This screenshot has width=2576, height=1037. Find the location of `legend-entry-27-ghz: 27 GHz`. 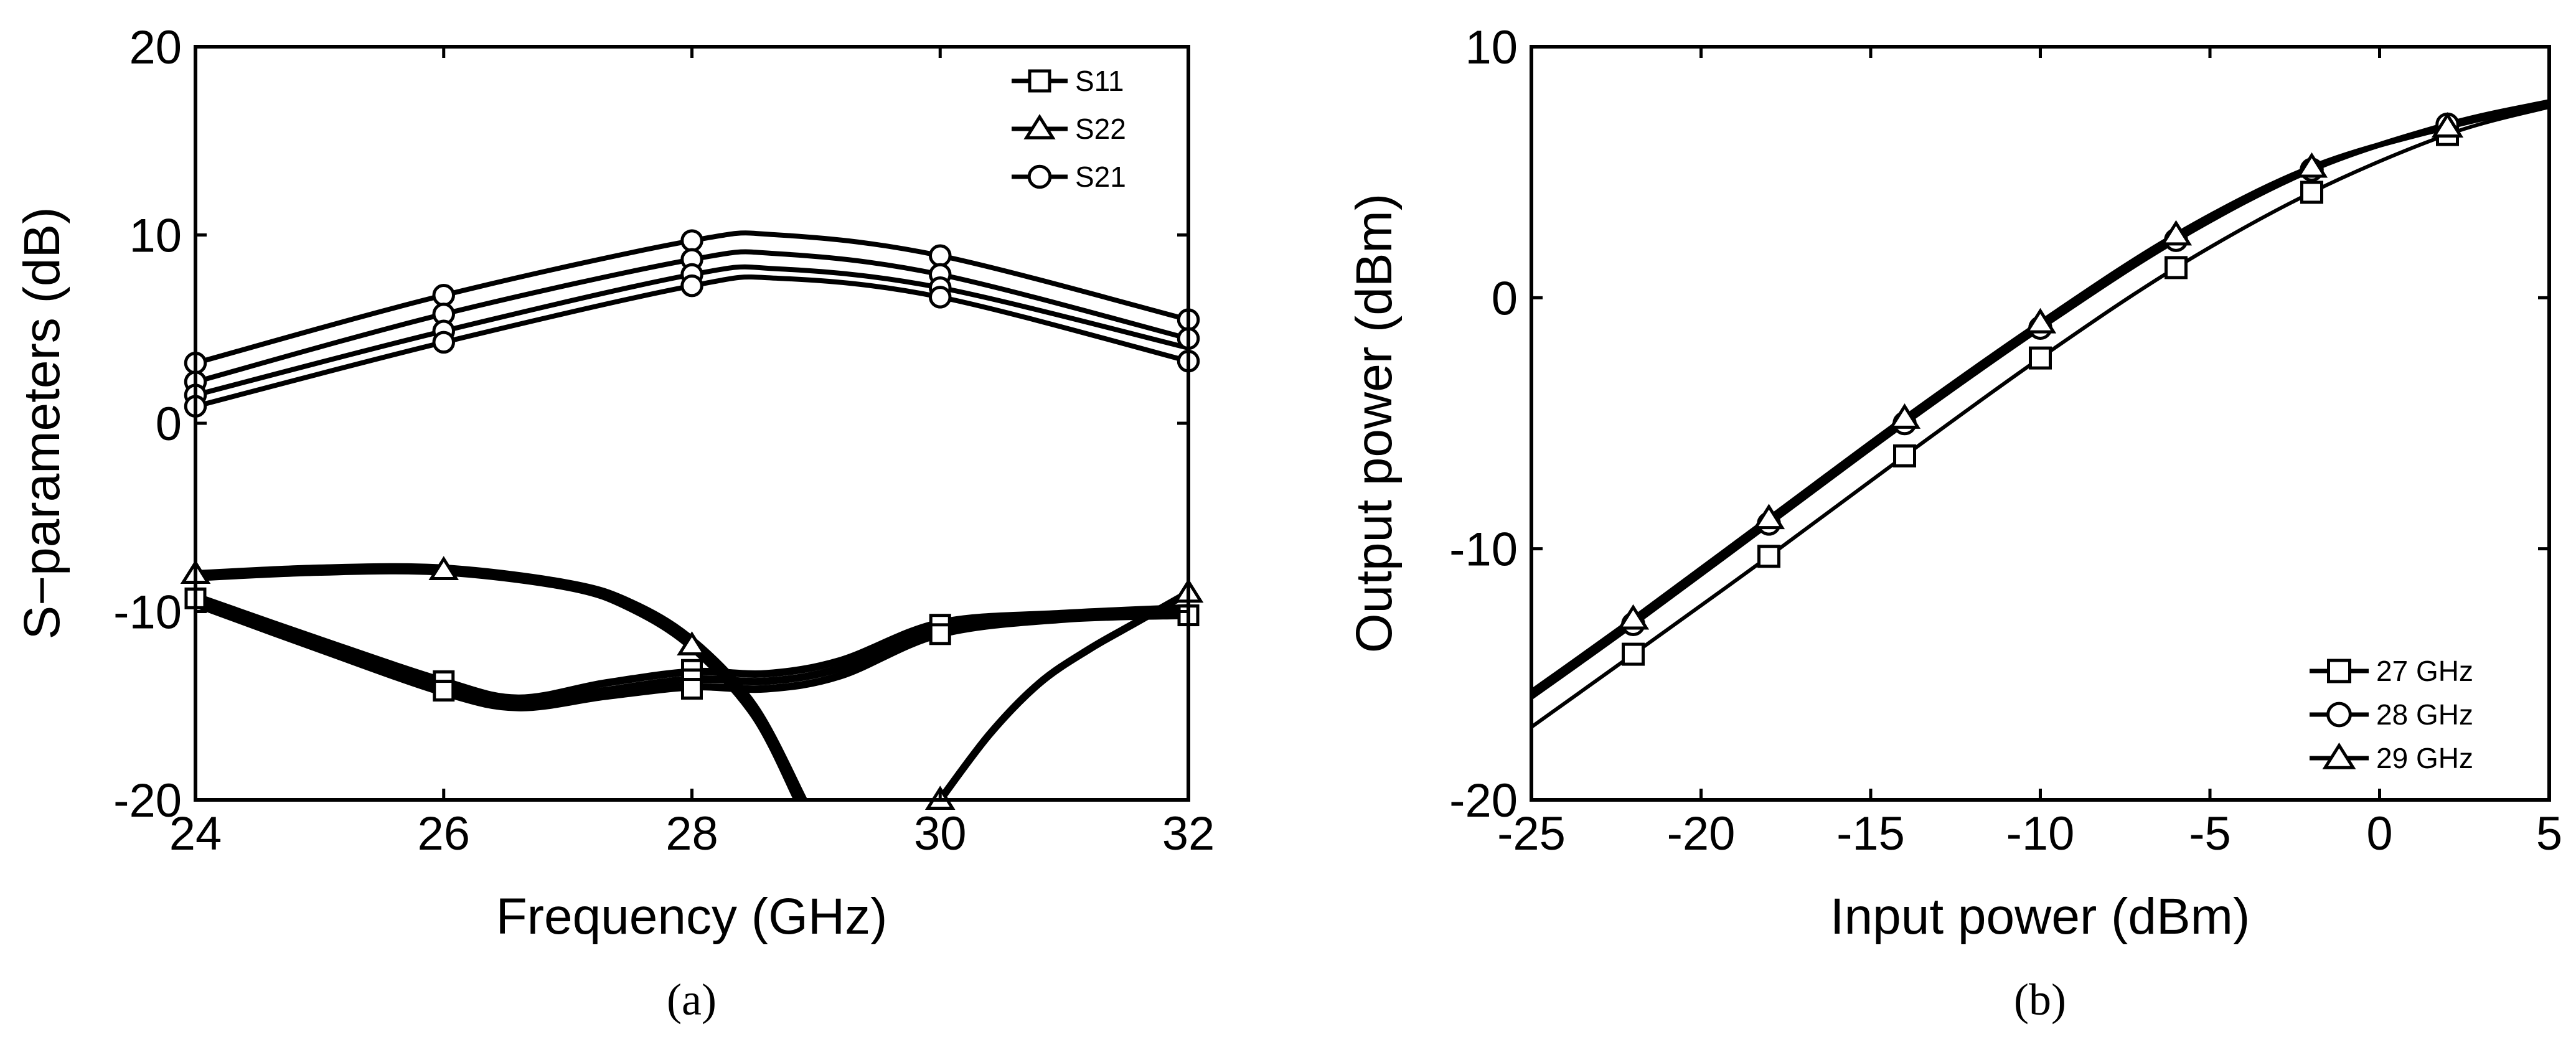

legend-entry-27-ghz: 27 GHz is located at coordinates (2391, 671).